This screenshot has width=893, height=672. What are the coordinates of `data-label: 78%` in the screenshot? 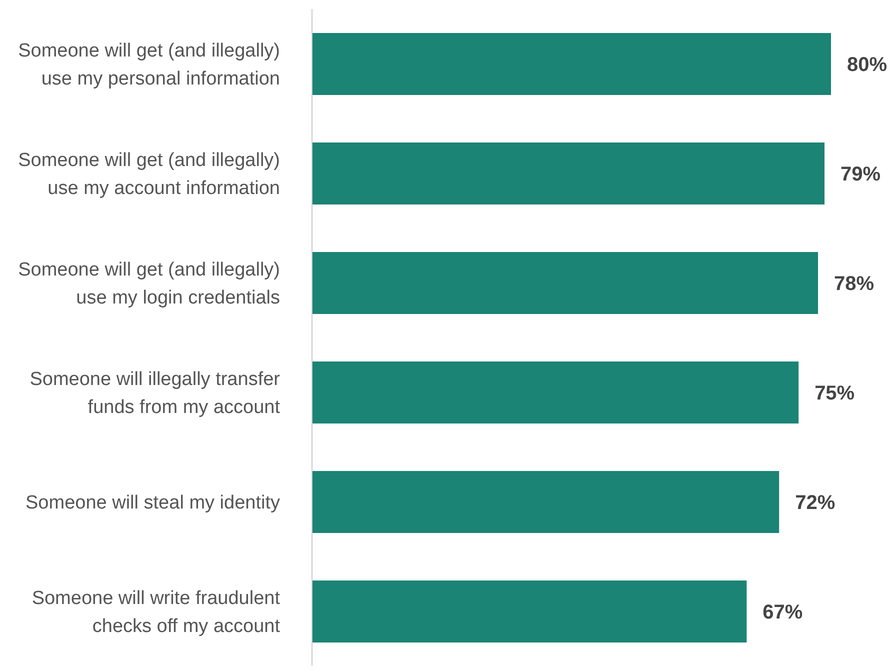 It's located at (854, 284).